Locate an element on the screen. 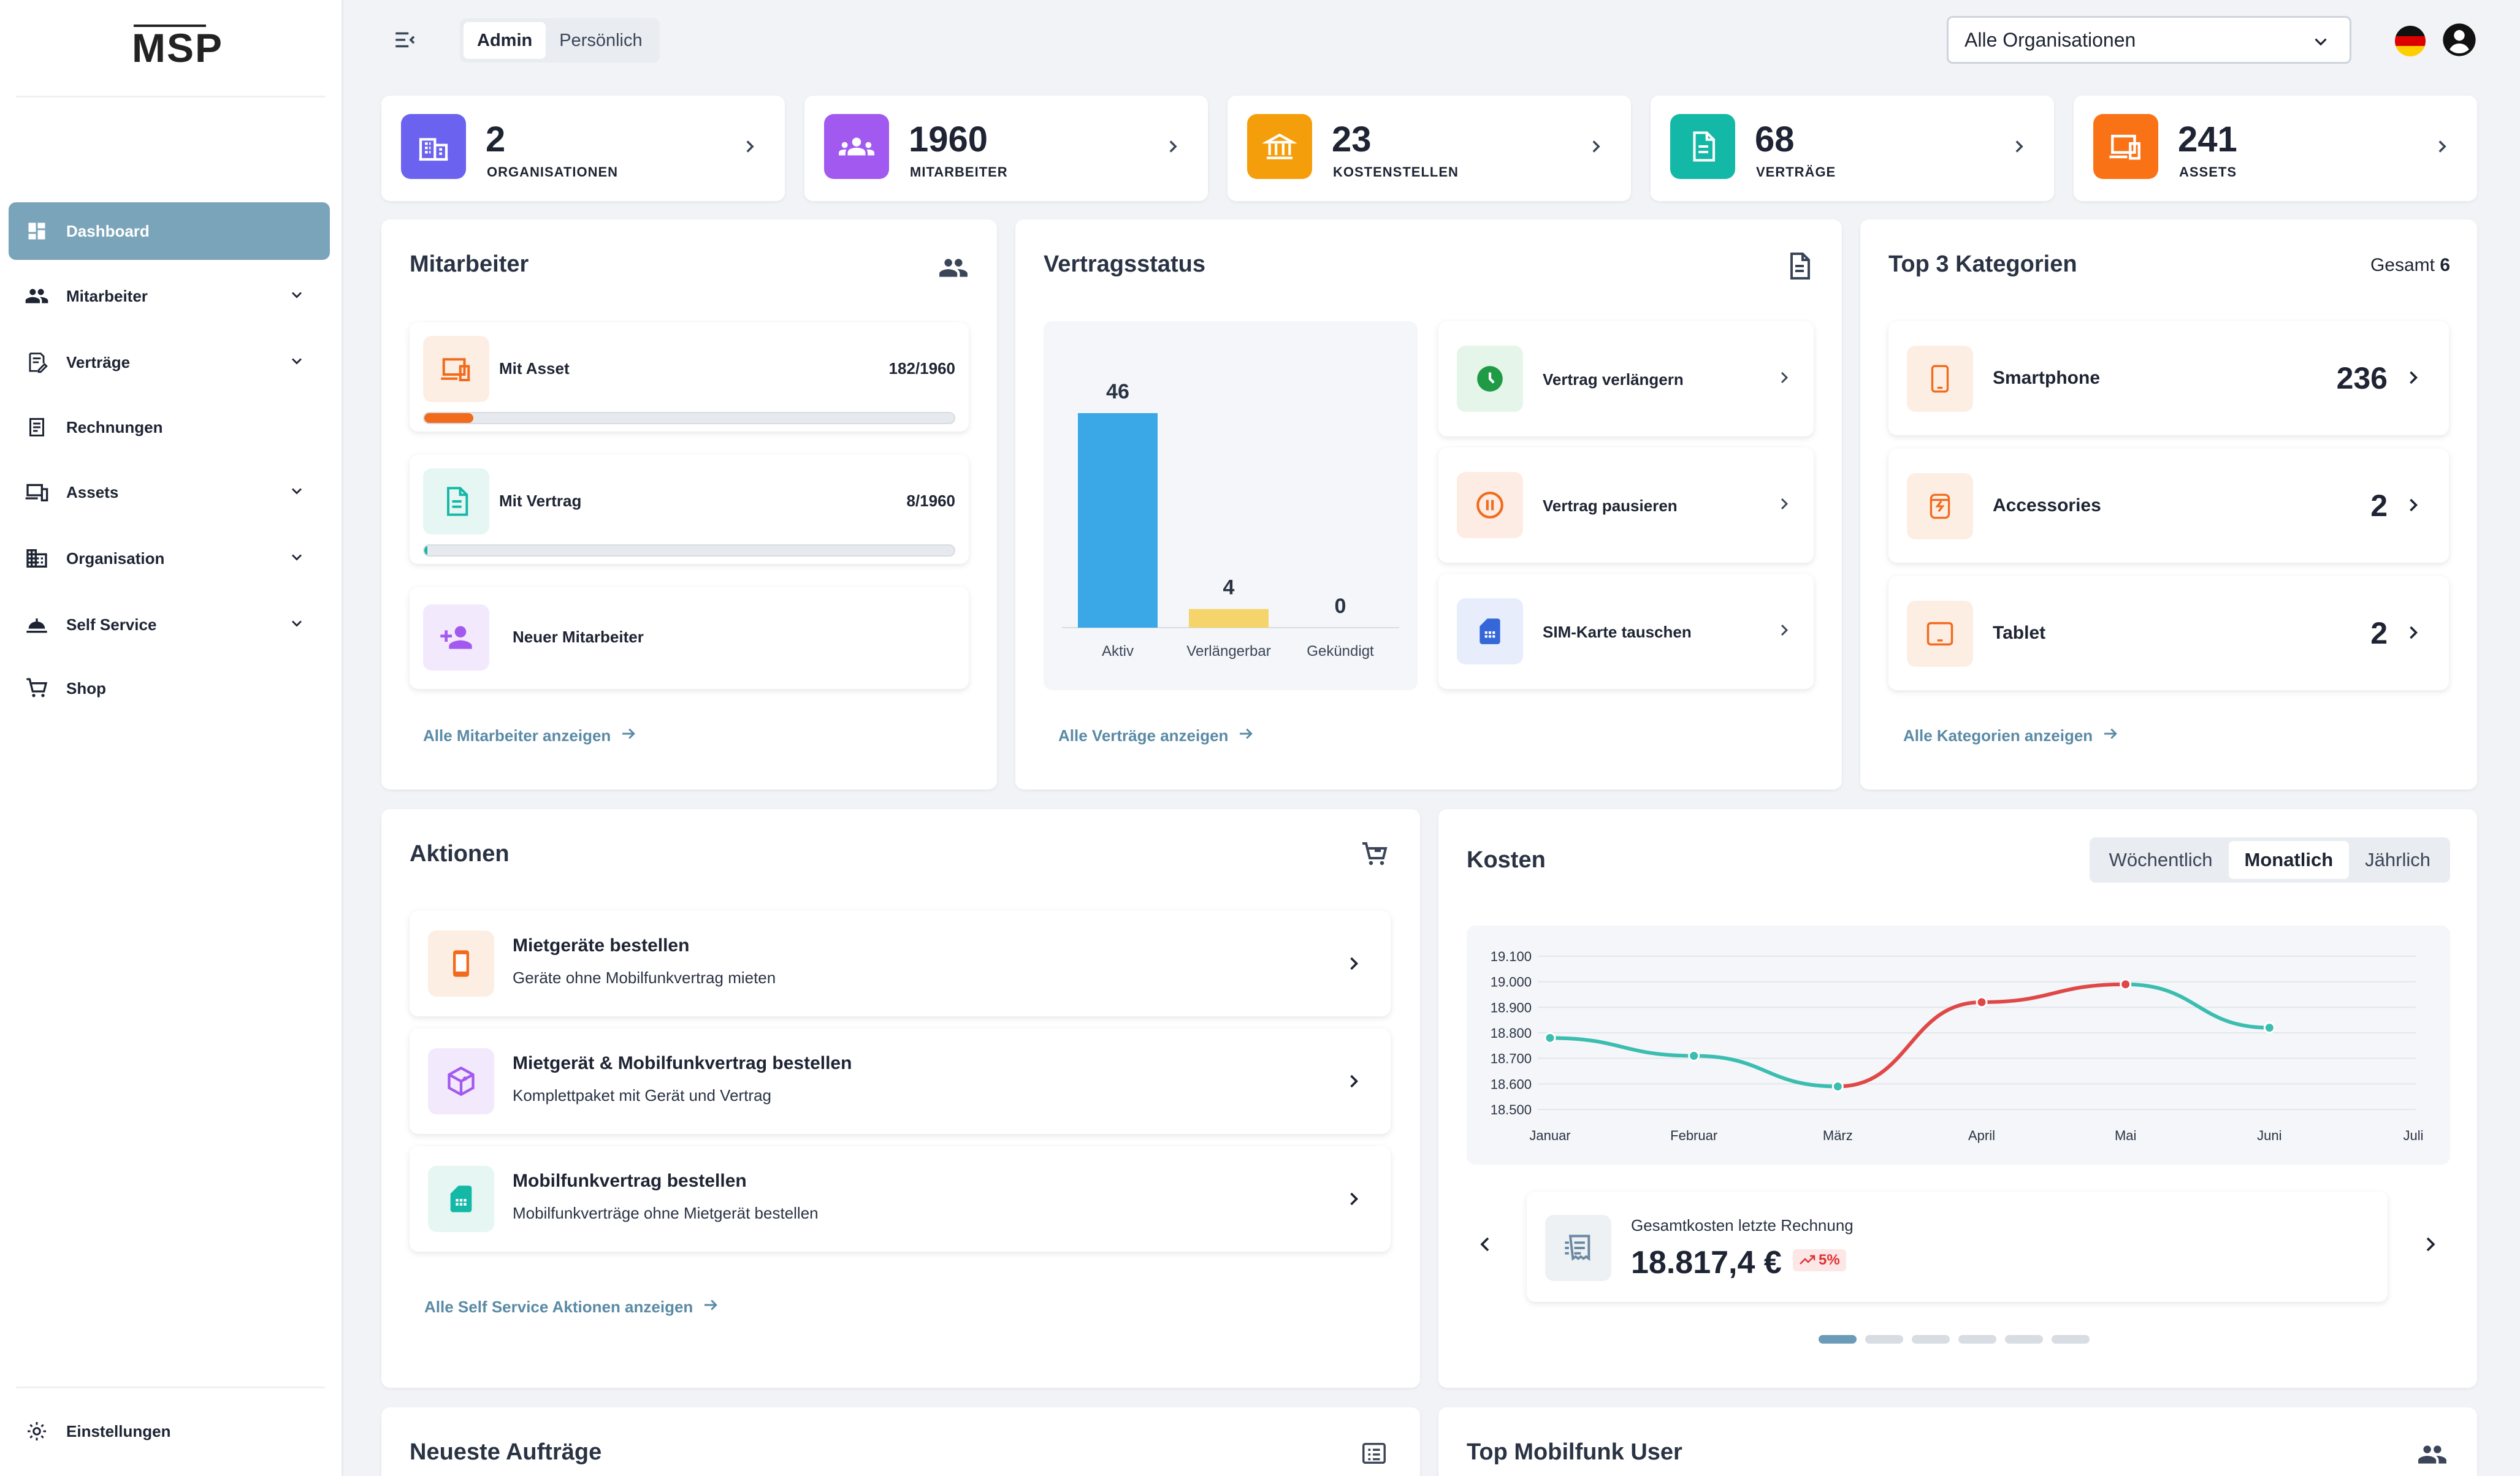  aktion-title: Mietgerät & Mobilfunkvertrag bestellen is located at coordinates (682, 1063).